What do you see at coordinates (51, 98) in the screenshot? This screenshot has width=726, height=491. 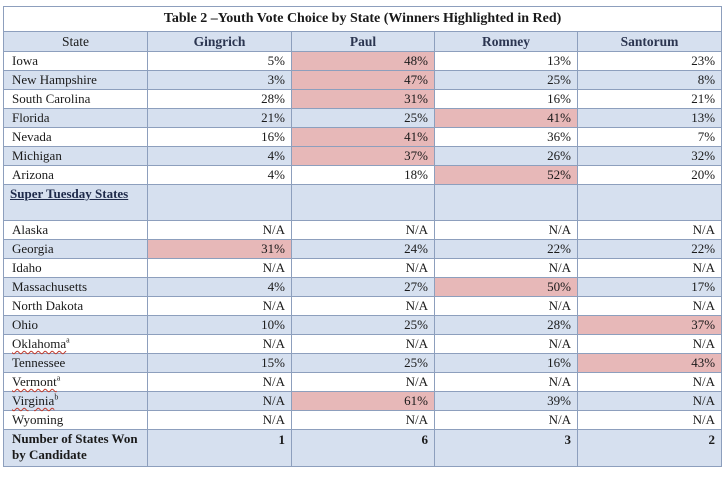 I see `state-label: South Carolina` at bounding box center [51, 98].